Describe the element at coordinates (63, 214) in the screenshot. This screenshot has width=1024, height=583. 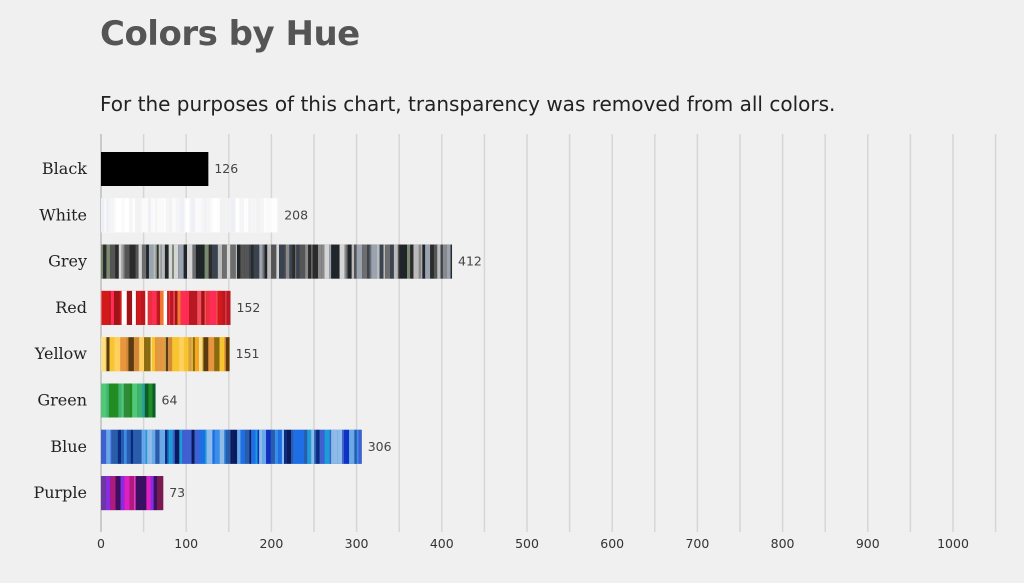
I see `category-label: White` at that location.